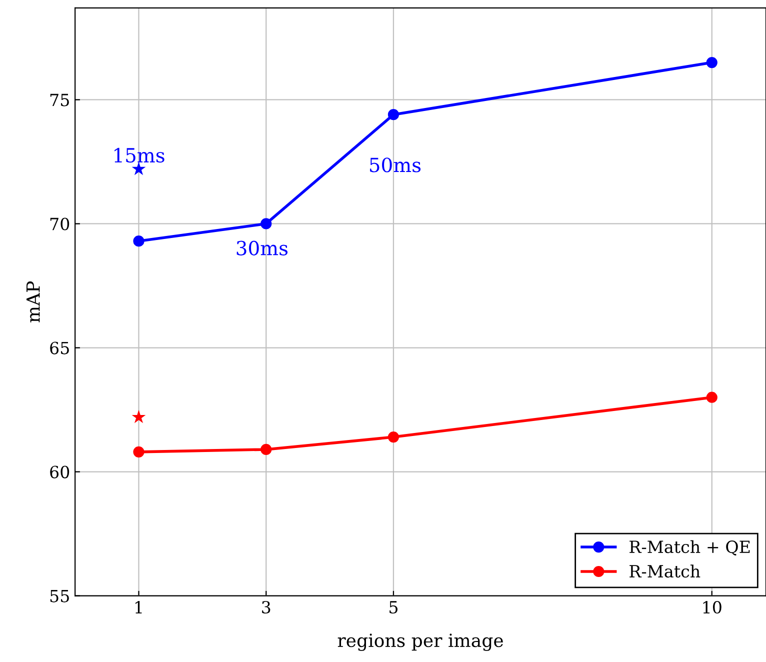 The width and height of the screenshot is (766, 662). I want to click on y-tick-label: 55, so click(59, 596).